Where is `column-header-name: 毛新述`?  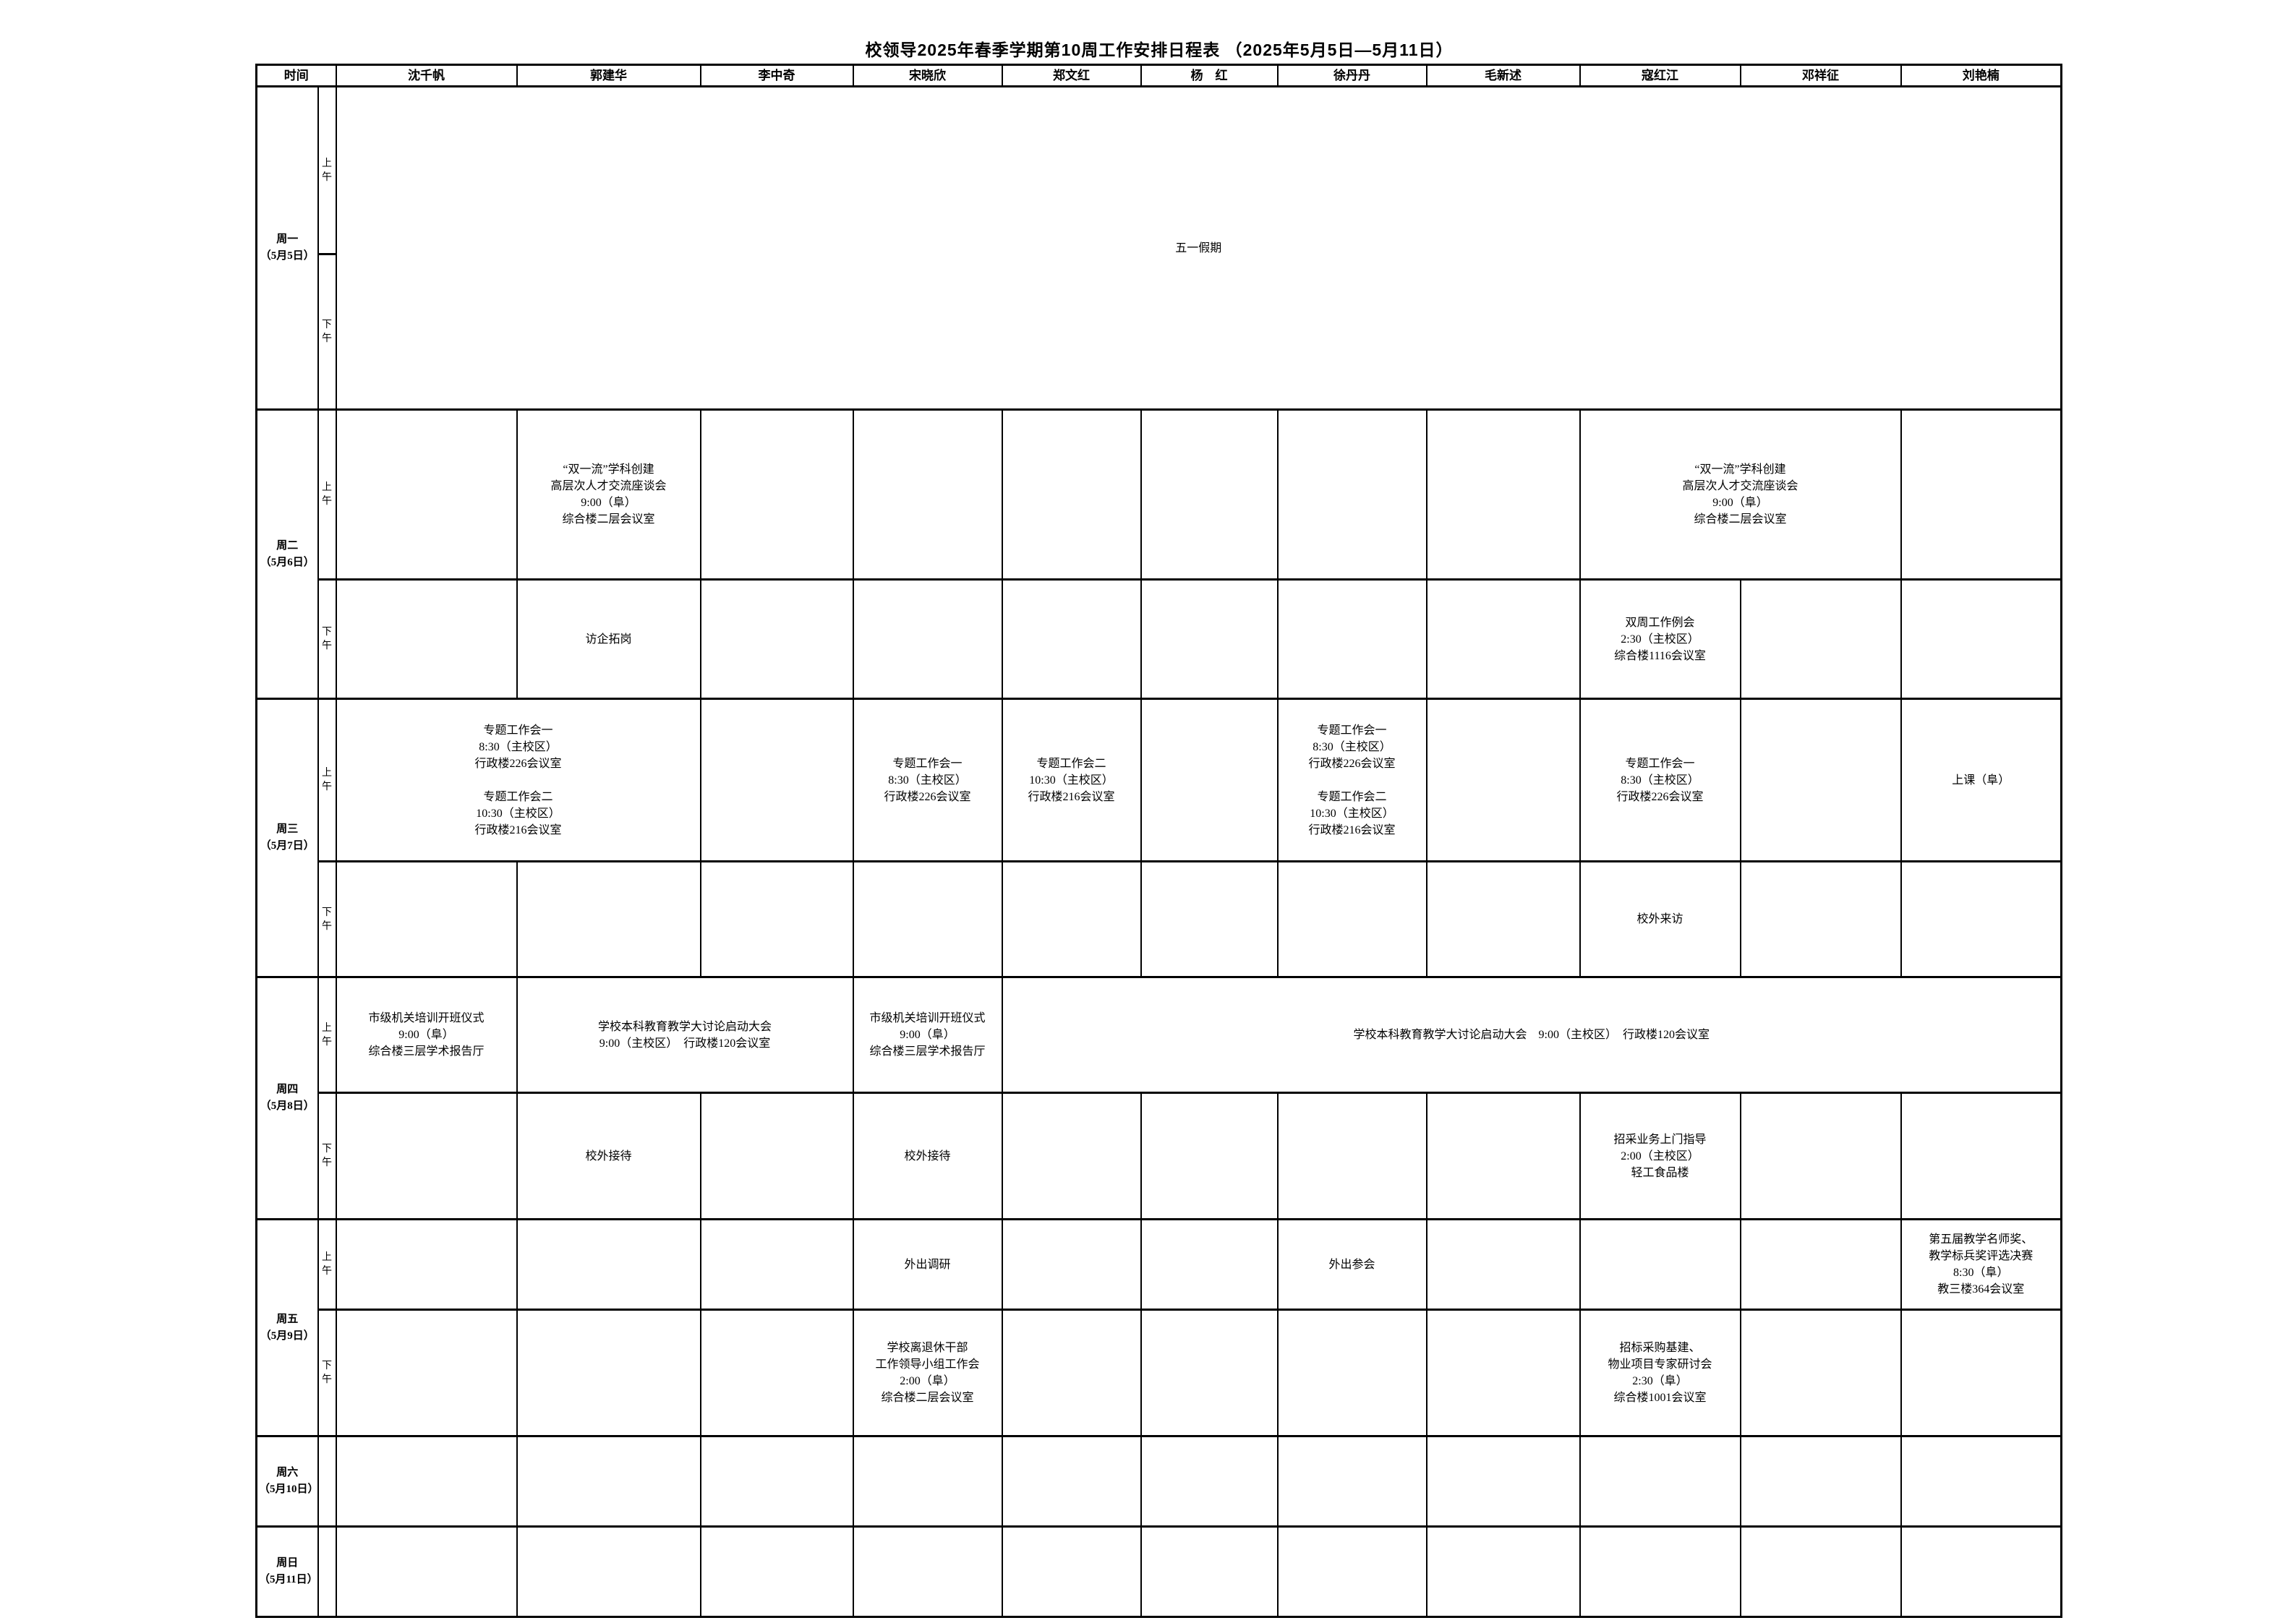 column-header-name: 毛新述 is located at coordinates (1503, 75).